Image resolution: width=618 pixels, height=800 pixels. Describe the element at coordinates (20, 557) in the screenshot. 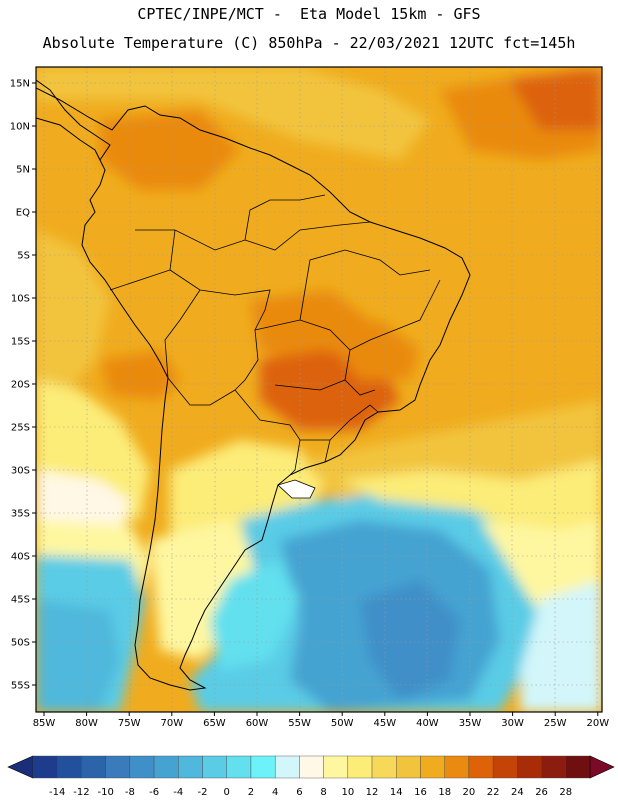

I see `lat-label: 40S` at that location.